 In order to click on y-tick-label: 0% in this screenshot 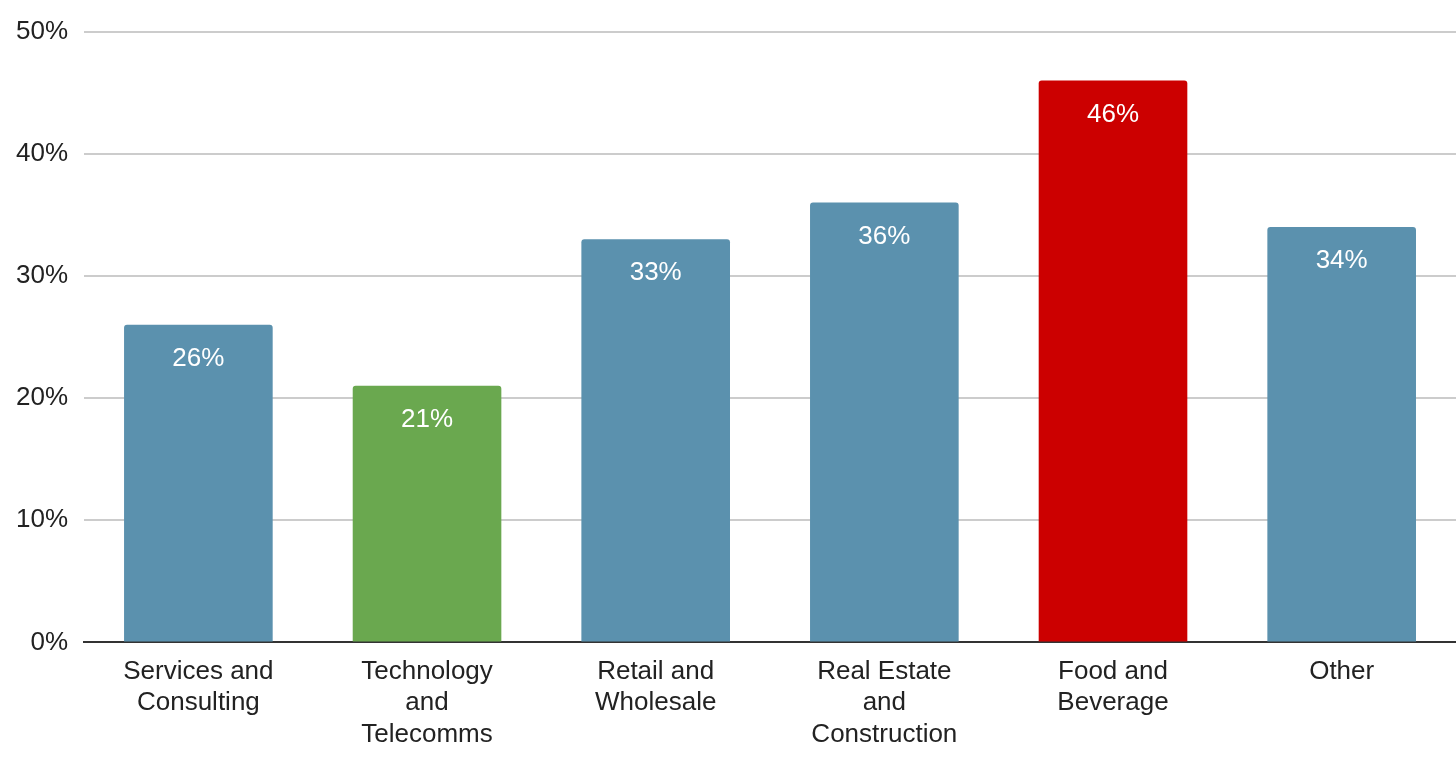, I will do `click(49, 640)`.